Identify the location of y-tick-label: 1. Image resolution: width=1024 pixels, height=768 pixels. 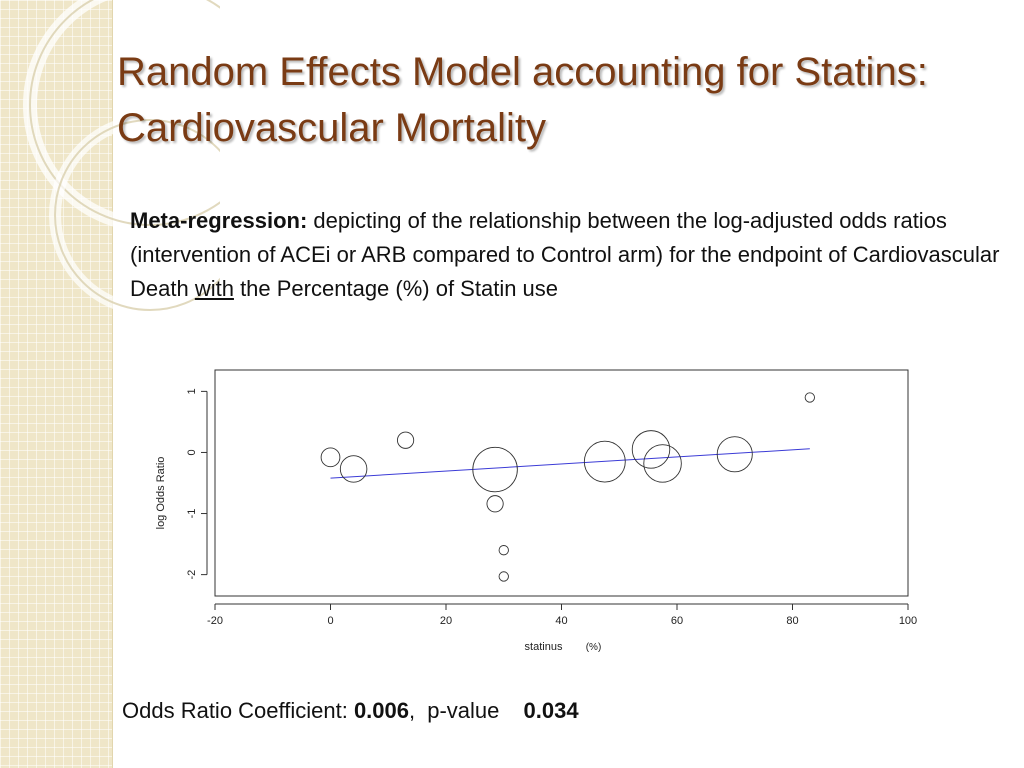
(192, 391).